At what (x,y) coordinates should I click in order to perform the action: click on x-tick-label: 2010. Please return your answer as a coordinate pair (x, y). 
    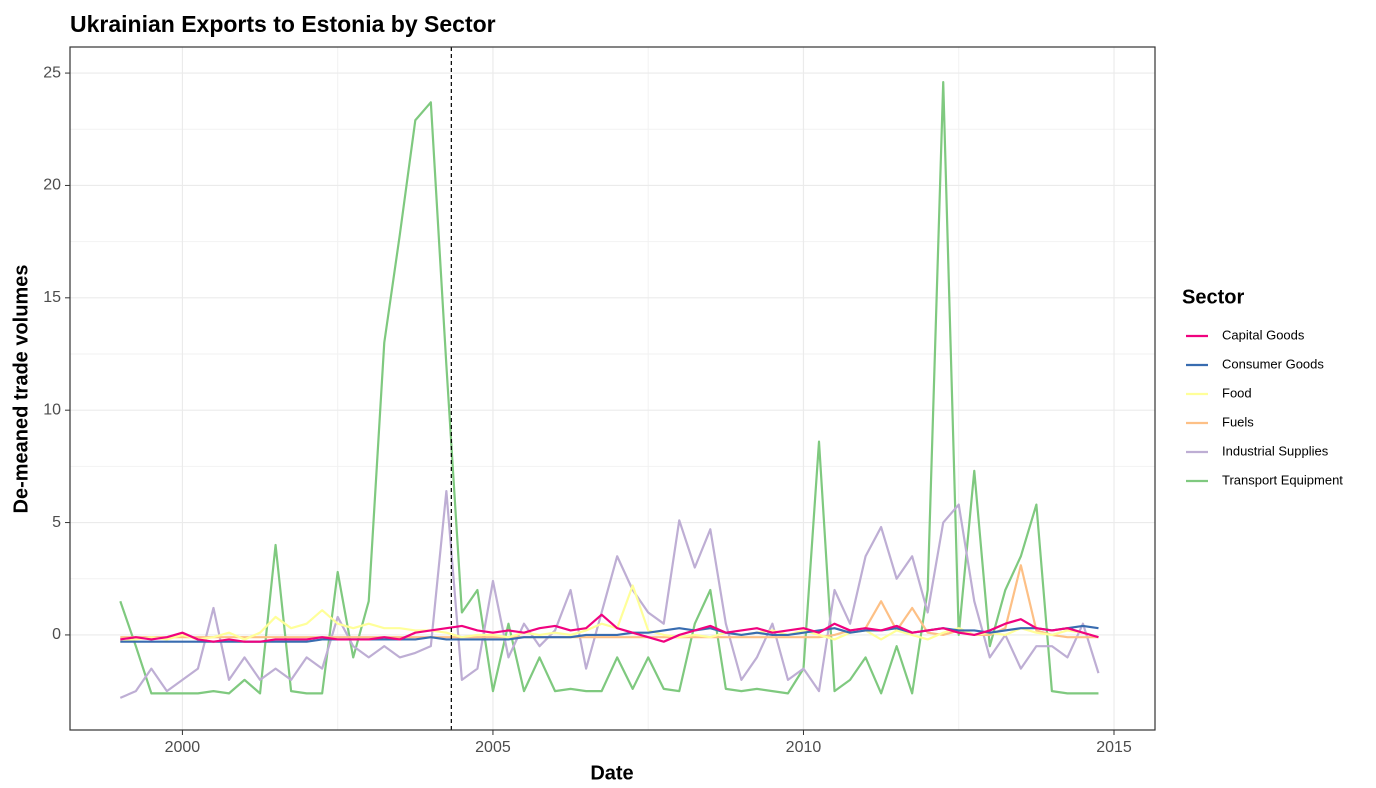
    Looking at the image, I should click on (804, 747).